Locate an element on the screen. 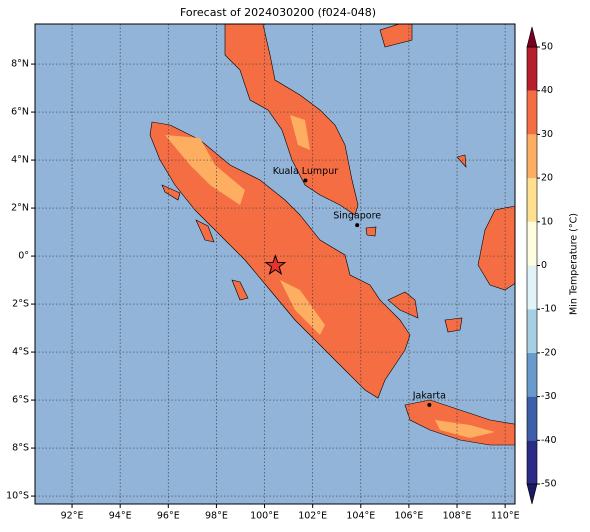 This screenshot has height=532, width=590. city-label: Jakarta is located at coordinates (429, 395).